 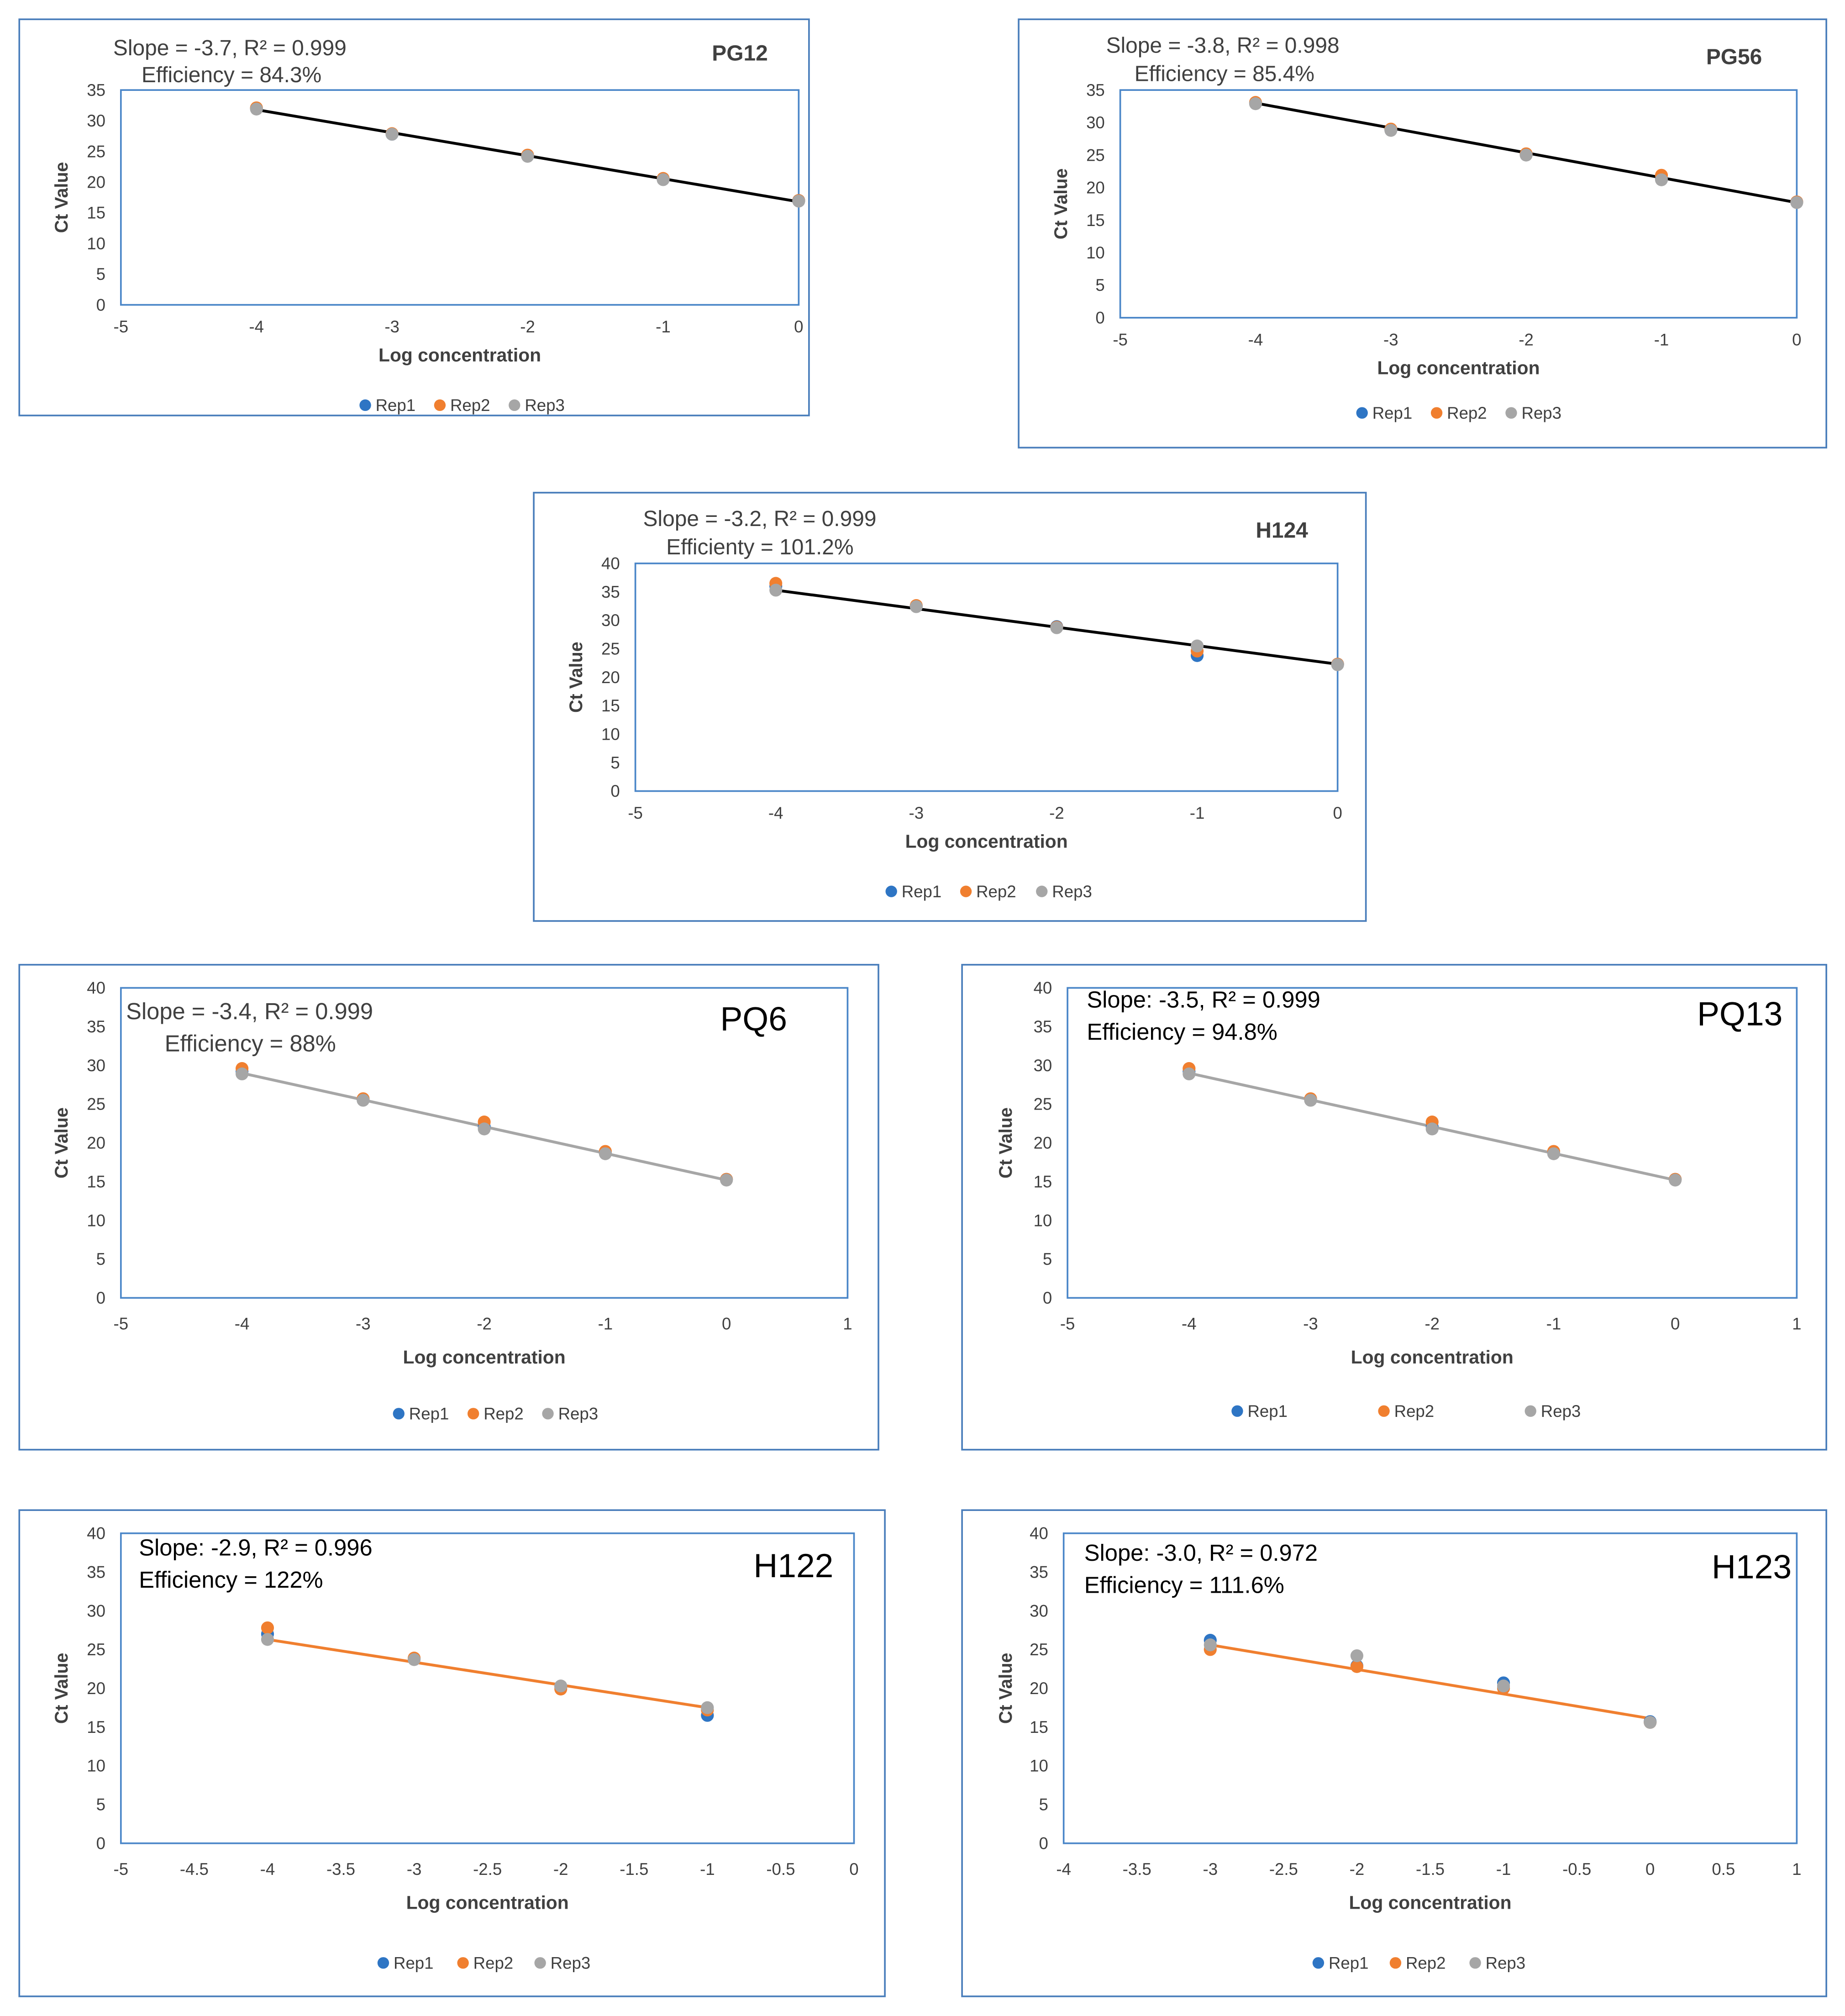 I want to click on annotation-line: Slope = -3.7, R² = 0.999, so click(x=230, y=48).